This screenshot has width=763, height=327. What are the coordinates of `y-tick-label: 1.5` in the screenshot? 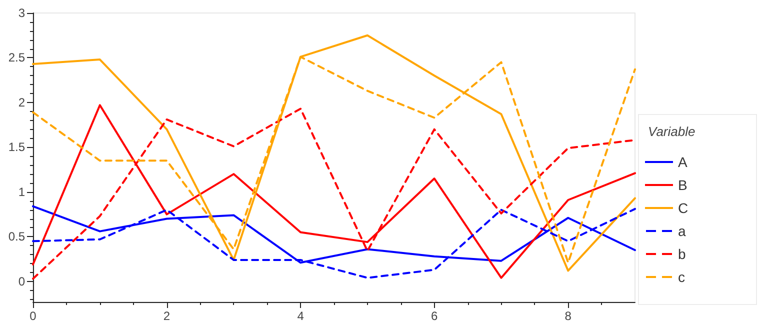 It's located at (17, 147).